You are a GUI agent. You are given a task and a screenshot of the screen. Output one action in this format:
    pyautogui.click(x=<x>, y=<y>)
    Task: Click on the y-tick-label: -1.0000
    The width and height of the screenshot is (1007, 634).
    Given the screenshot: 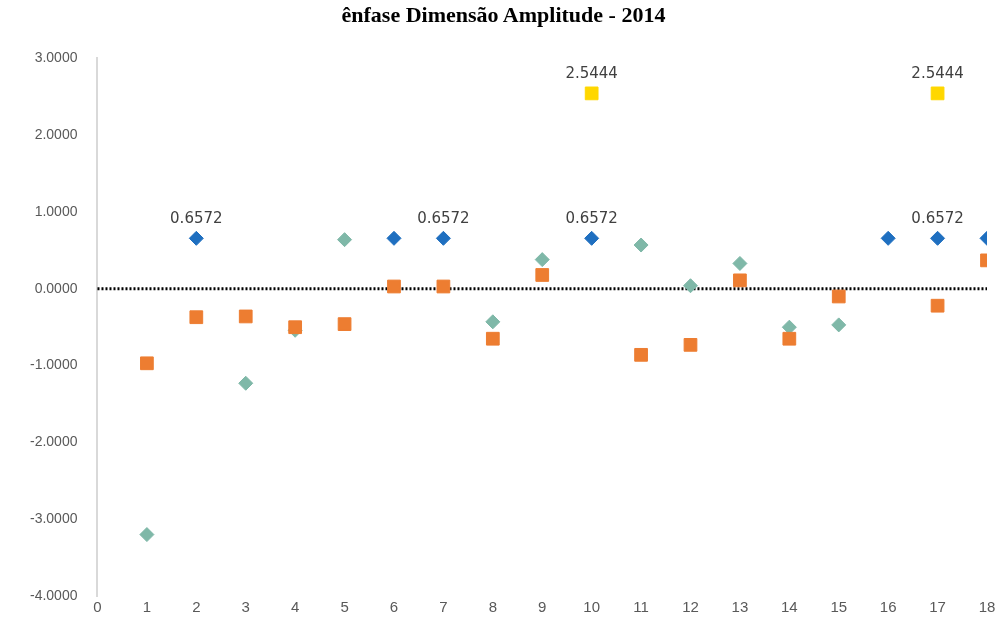 What is the action you would take?
    pyautogui.click(x=54, y=364)
    